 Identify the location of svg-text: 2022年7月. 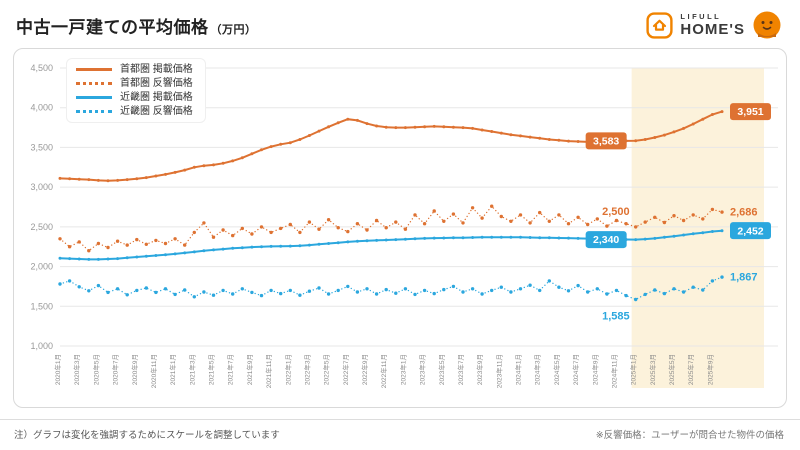
(345, 369).